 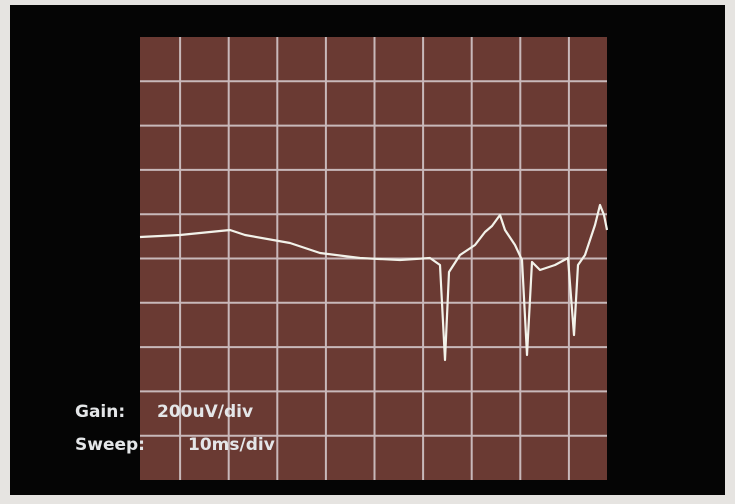 I want to click on sweep-value: 10ms/div, so click(x=231, y=445).